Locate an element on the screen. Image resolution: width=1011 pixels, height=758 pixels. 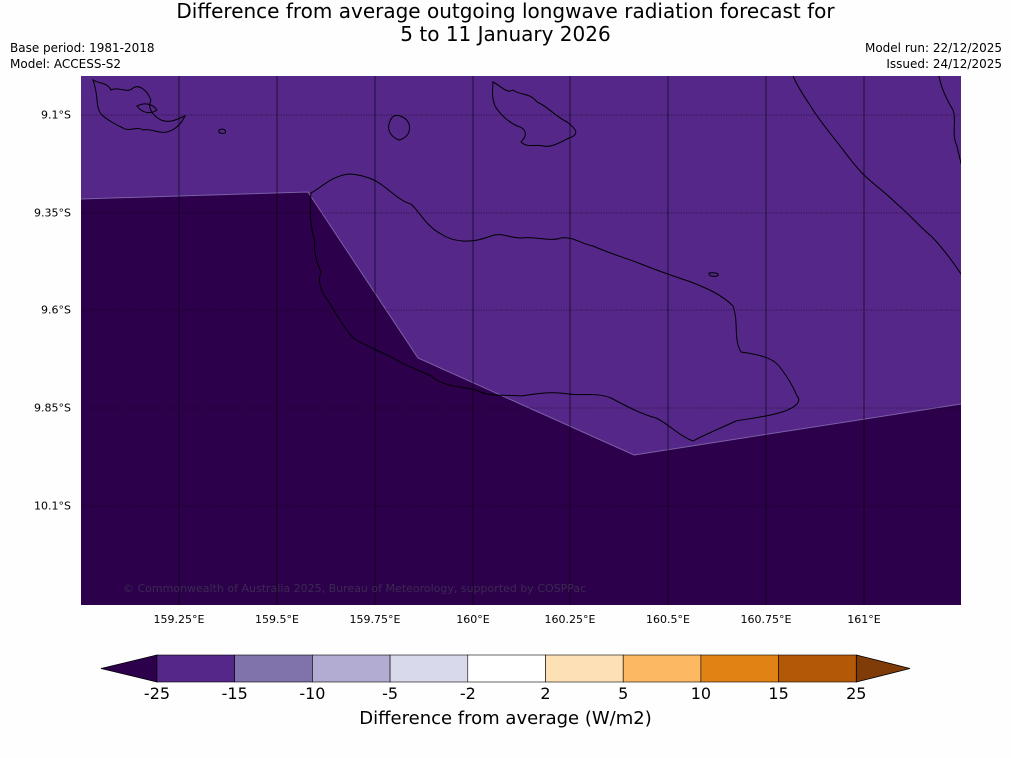
lon-label: 160.5°E is located at coordinates (668, 619).